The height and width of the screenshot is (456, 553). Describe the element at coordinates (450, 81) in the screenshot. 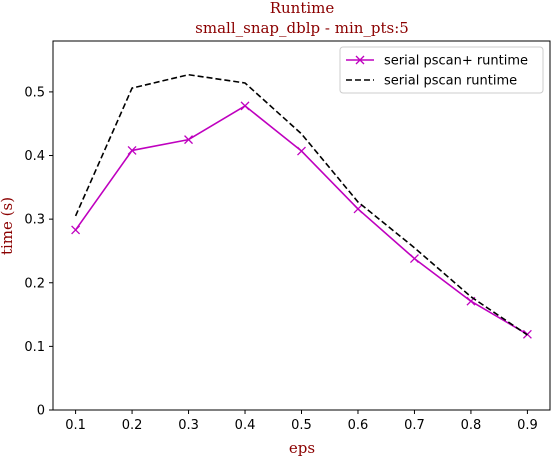

I see `legend-label: serial pscan runtime` at that location.